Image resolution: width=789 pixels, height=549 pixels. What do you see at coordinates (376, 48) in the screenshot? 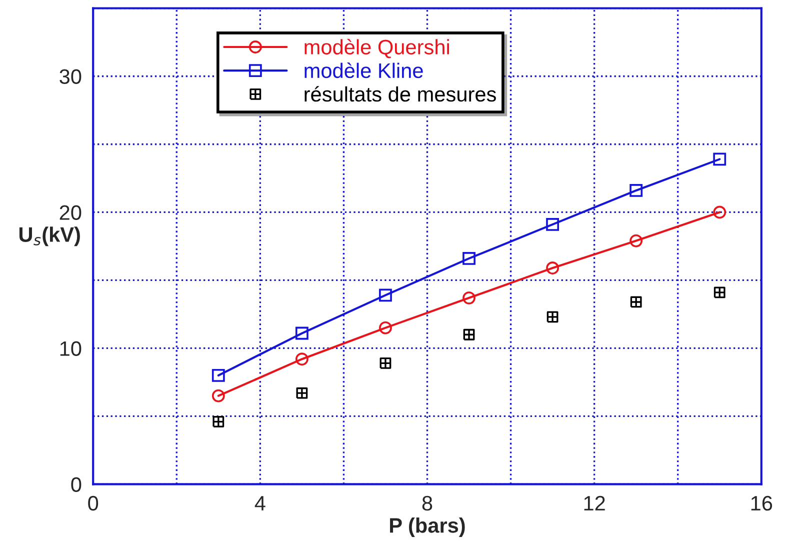
I see `legend-label: modèle Quershi` at bounding box center [376, 48].